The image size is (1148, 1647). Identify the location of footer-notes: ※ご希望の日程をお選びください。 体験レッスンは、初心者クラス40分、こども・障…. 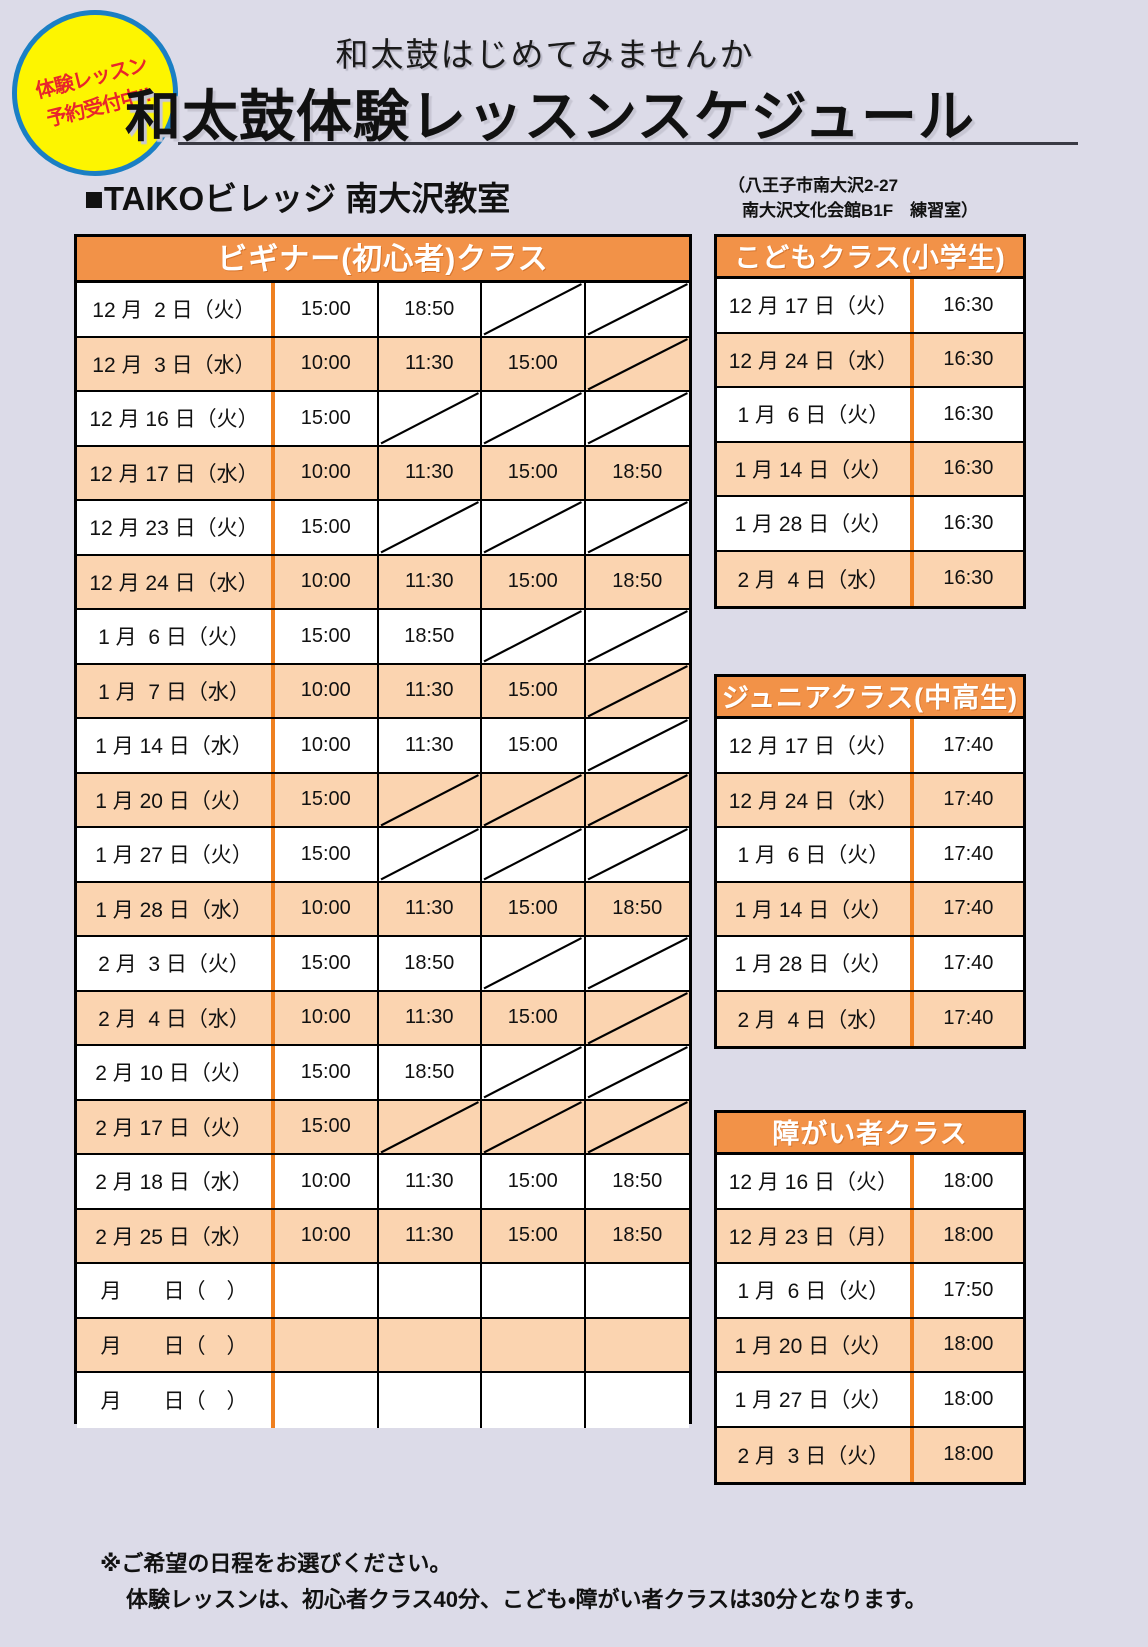
(513, 1582).